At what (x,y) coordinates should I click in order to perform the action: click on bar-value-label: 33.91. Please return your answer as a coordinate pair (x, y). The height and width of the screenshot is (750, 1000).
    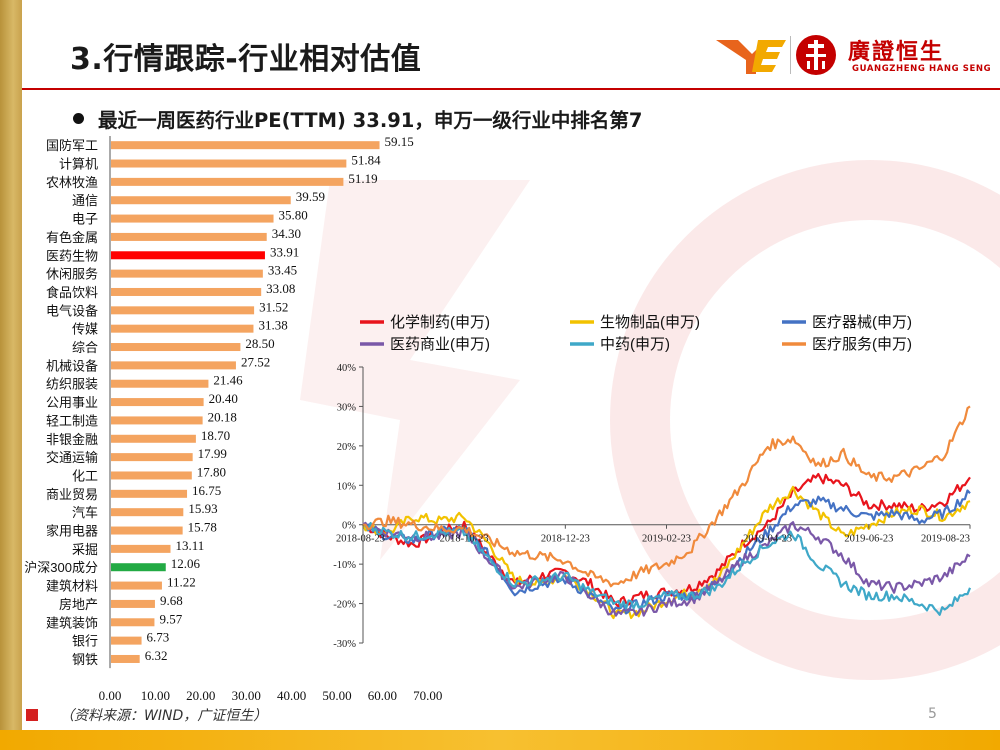
    Looking at the image, I should click on (284, 251).